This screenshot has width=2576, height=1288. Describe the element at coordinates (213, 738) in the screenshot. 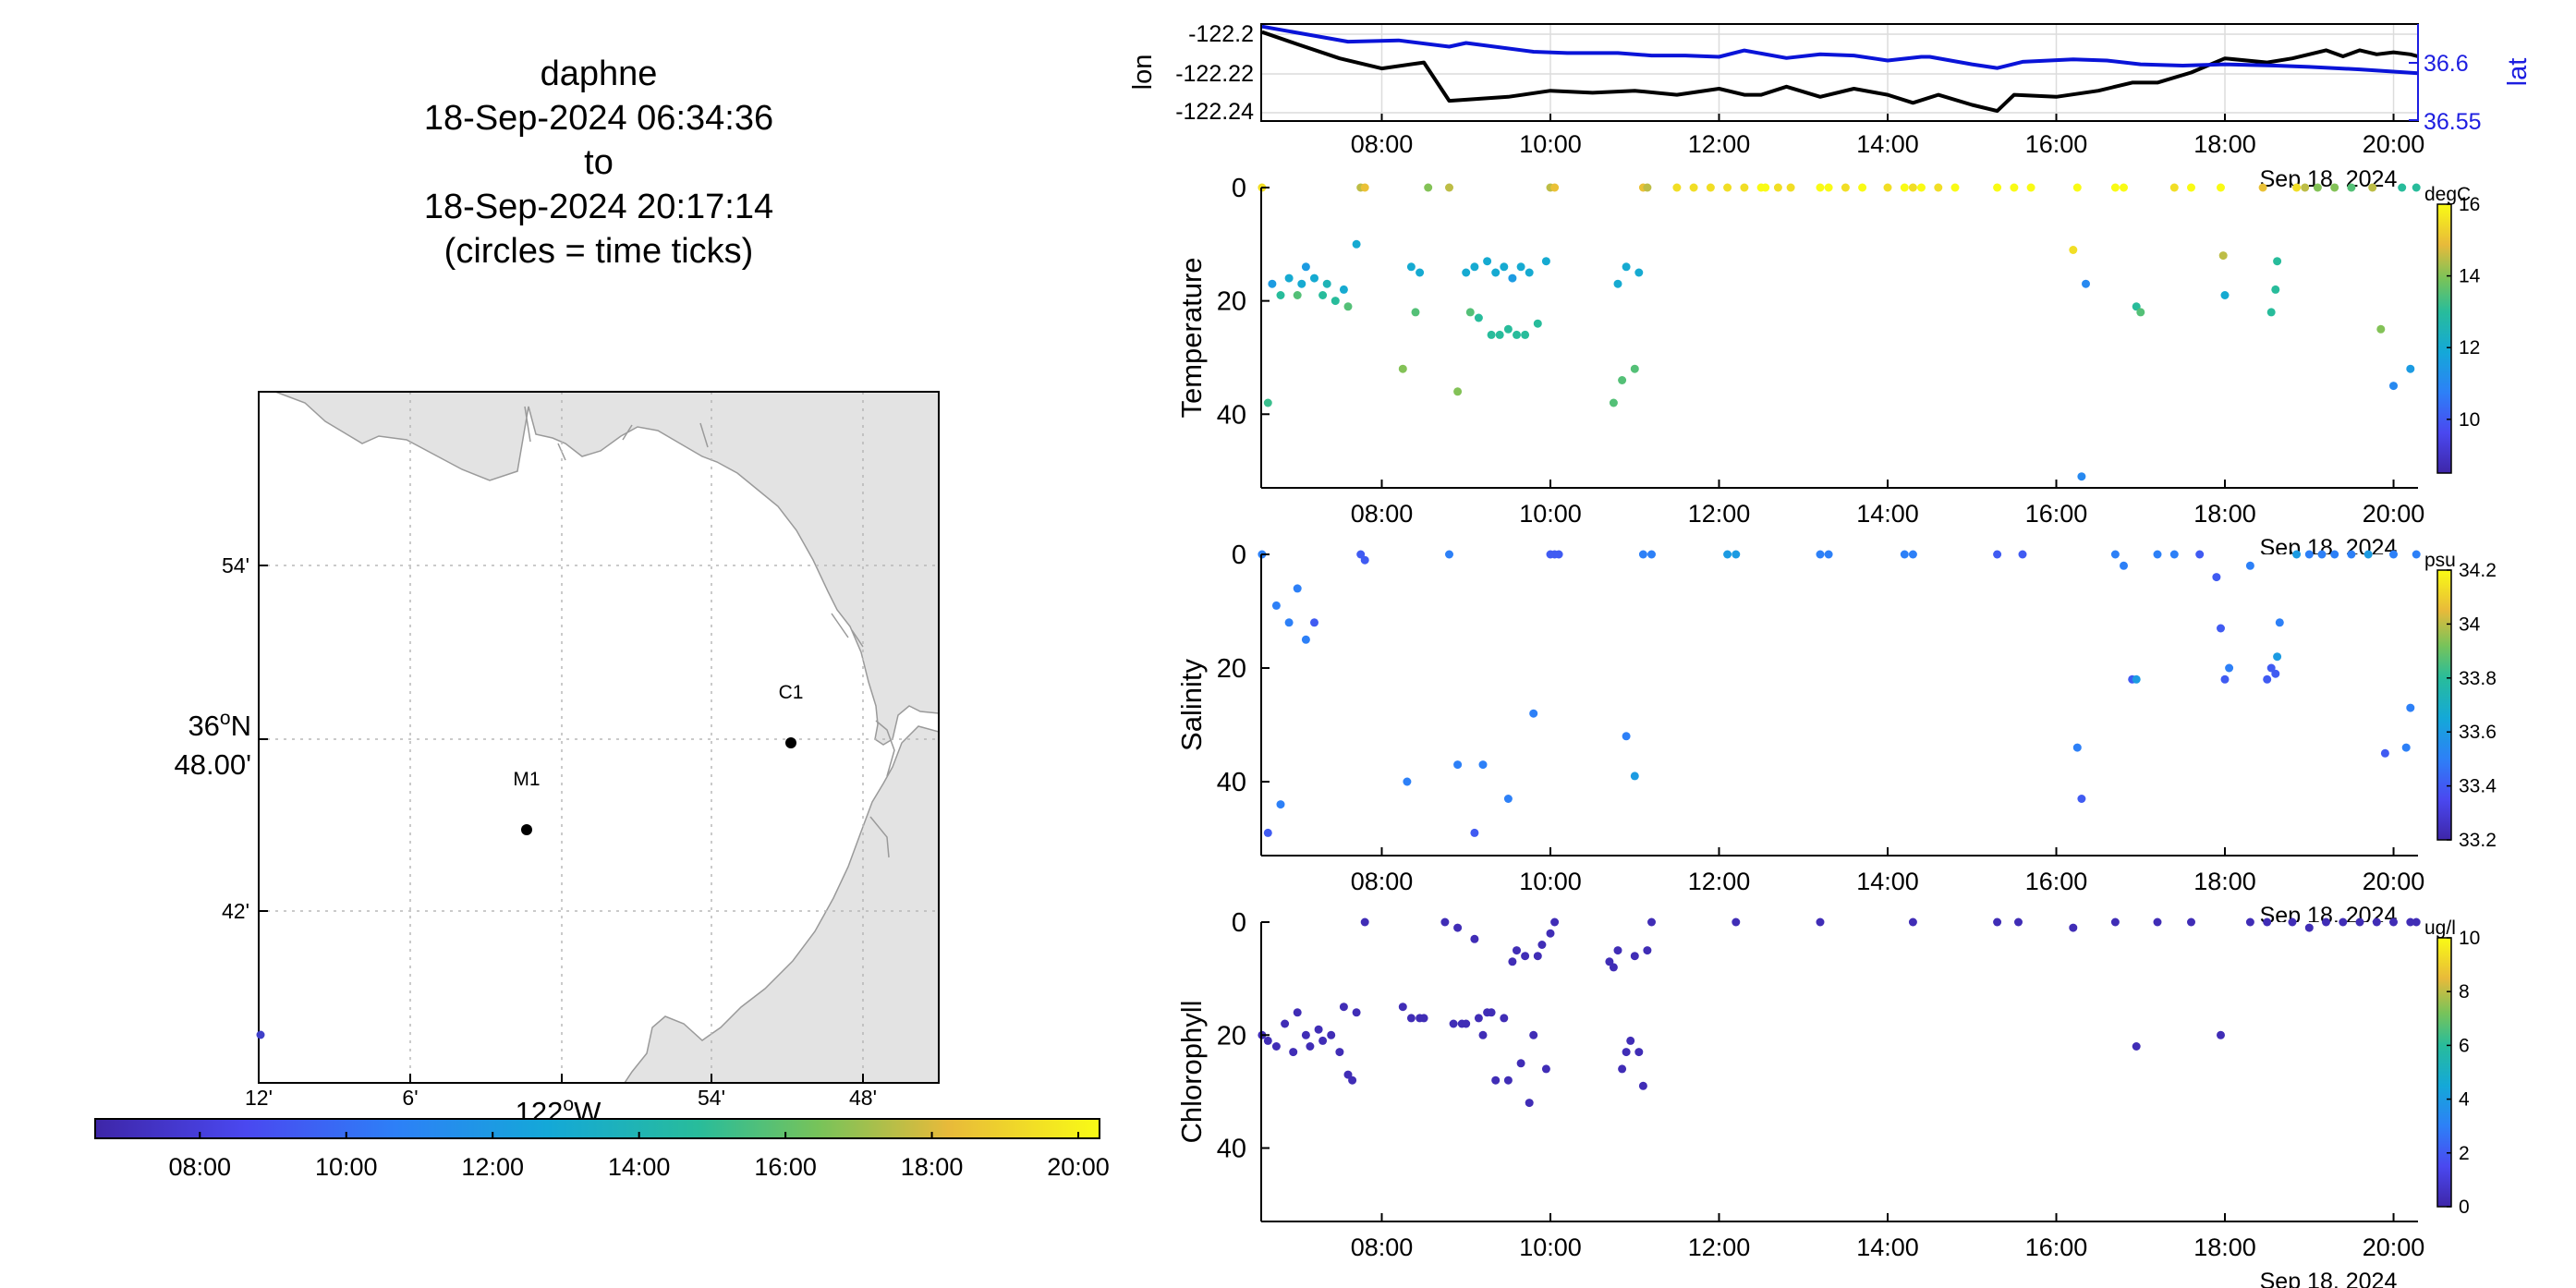

I see `map-lat-labels: 54' 42' 36oN 48.00'` at that location.